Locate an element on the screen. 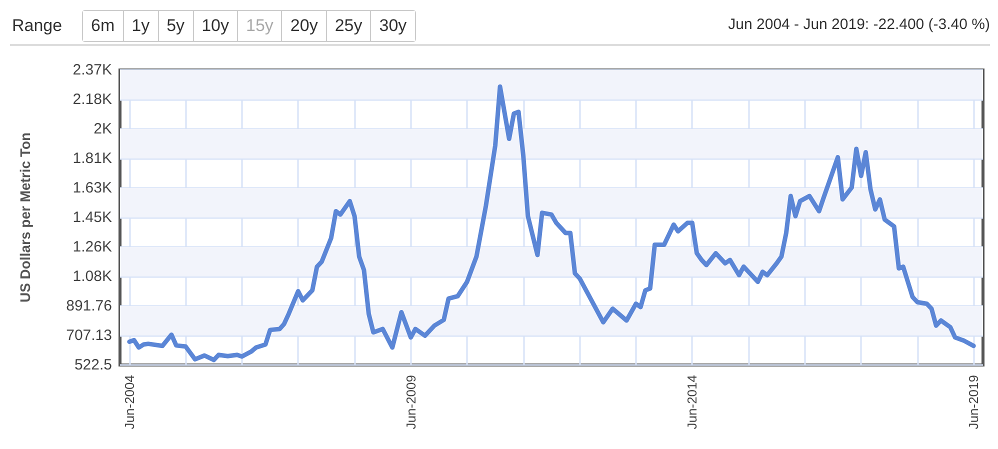 This screenshot has height=449, width=998. text: 25y is located at coordinates (349, 26).